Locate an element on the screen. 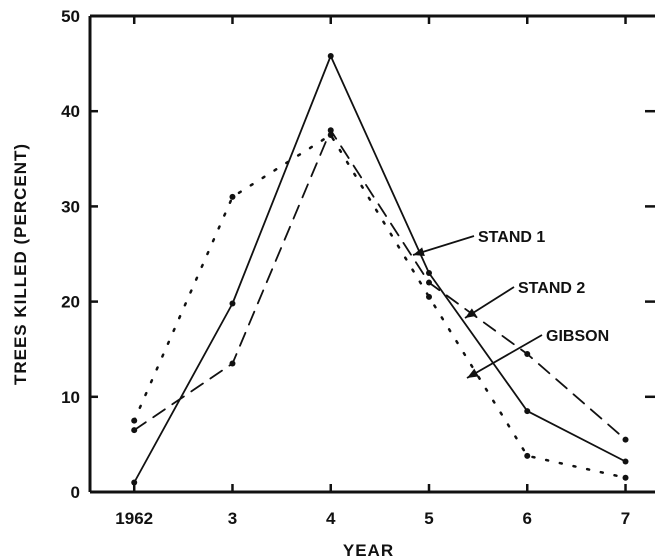 The width and height of the screenshot is (655, 560). y-axis-title: TREES KILLED (PERCENT) is located at coordinates (20, 264).